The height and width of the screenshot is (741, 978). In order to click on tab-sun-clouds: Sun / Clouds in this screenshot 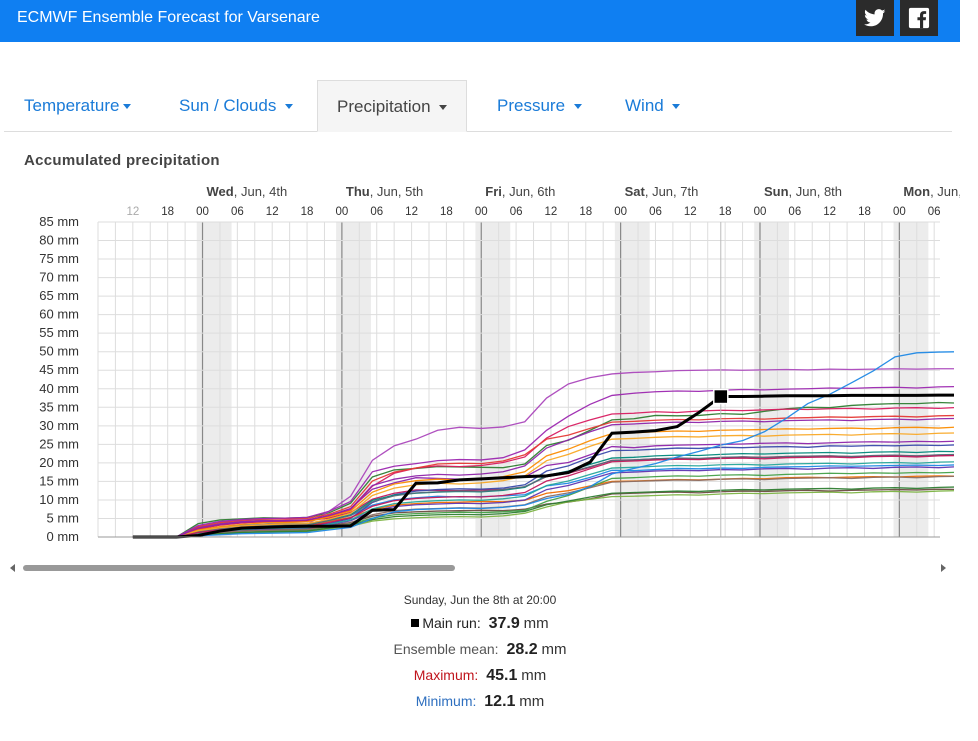, I will do `click(236, 105)`.